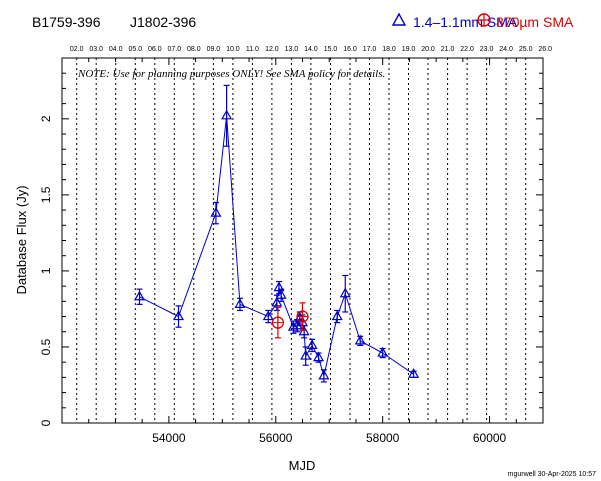  What do you see at coordinates (545, 49) in the screenshot?
I see `top-tick-label: 26.0` at bounding box center [545, 49].